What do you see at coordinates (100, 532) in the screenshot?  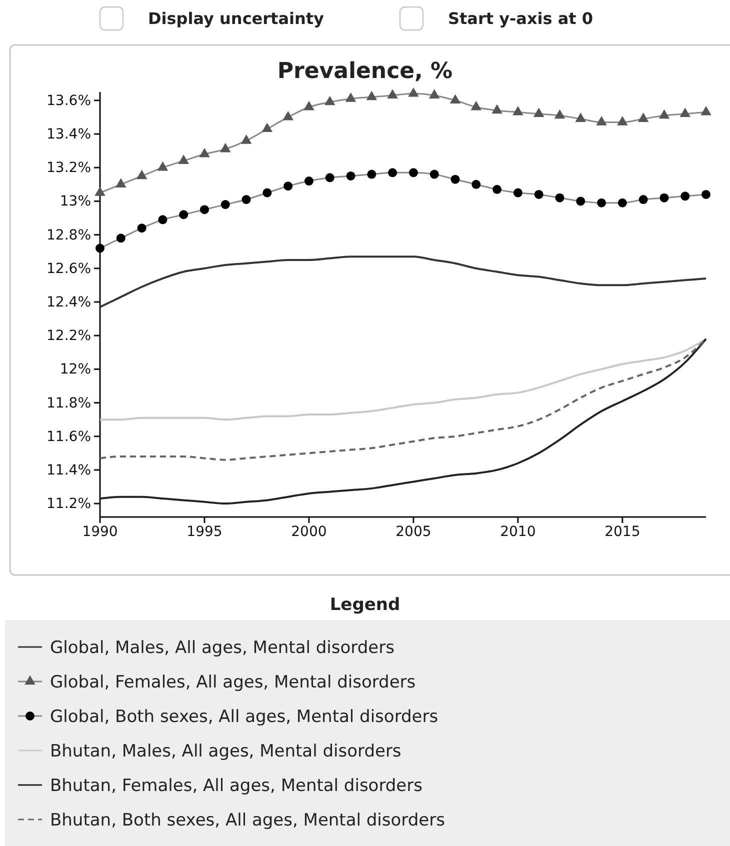 I see `x-tick-label: 1990` at bounding box center [100, 532].